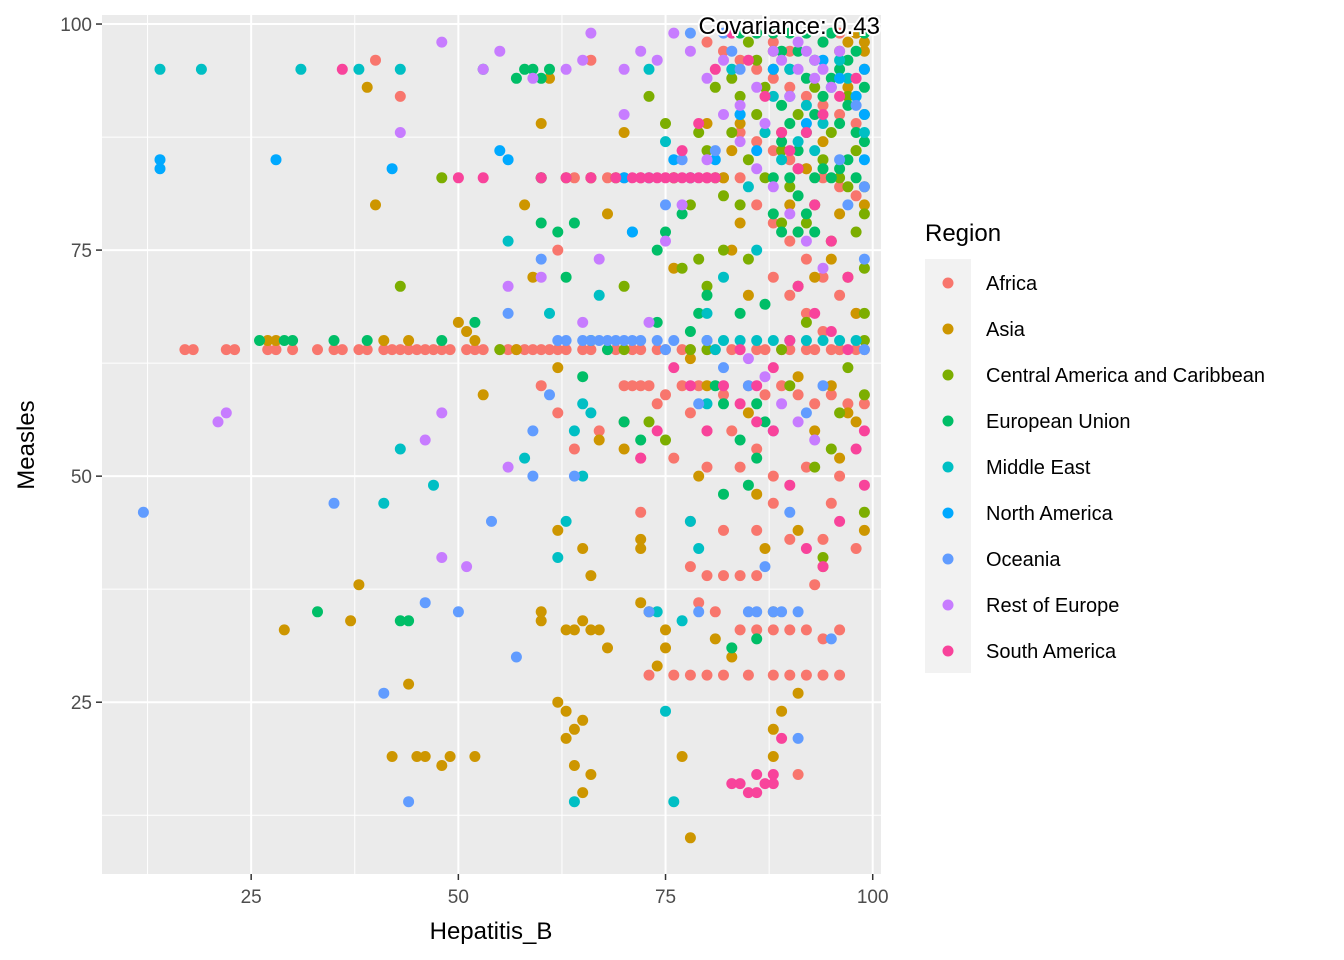  What do you see at coordinates (81, 364) in the screenshot?
I see `y-axis-ticks: 25 50 75 100` at bounding box center [81, 364].